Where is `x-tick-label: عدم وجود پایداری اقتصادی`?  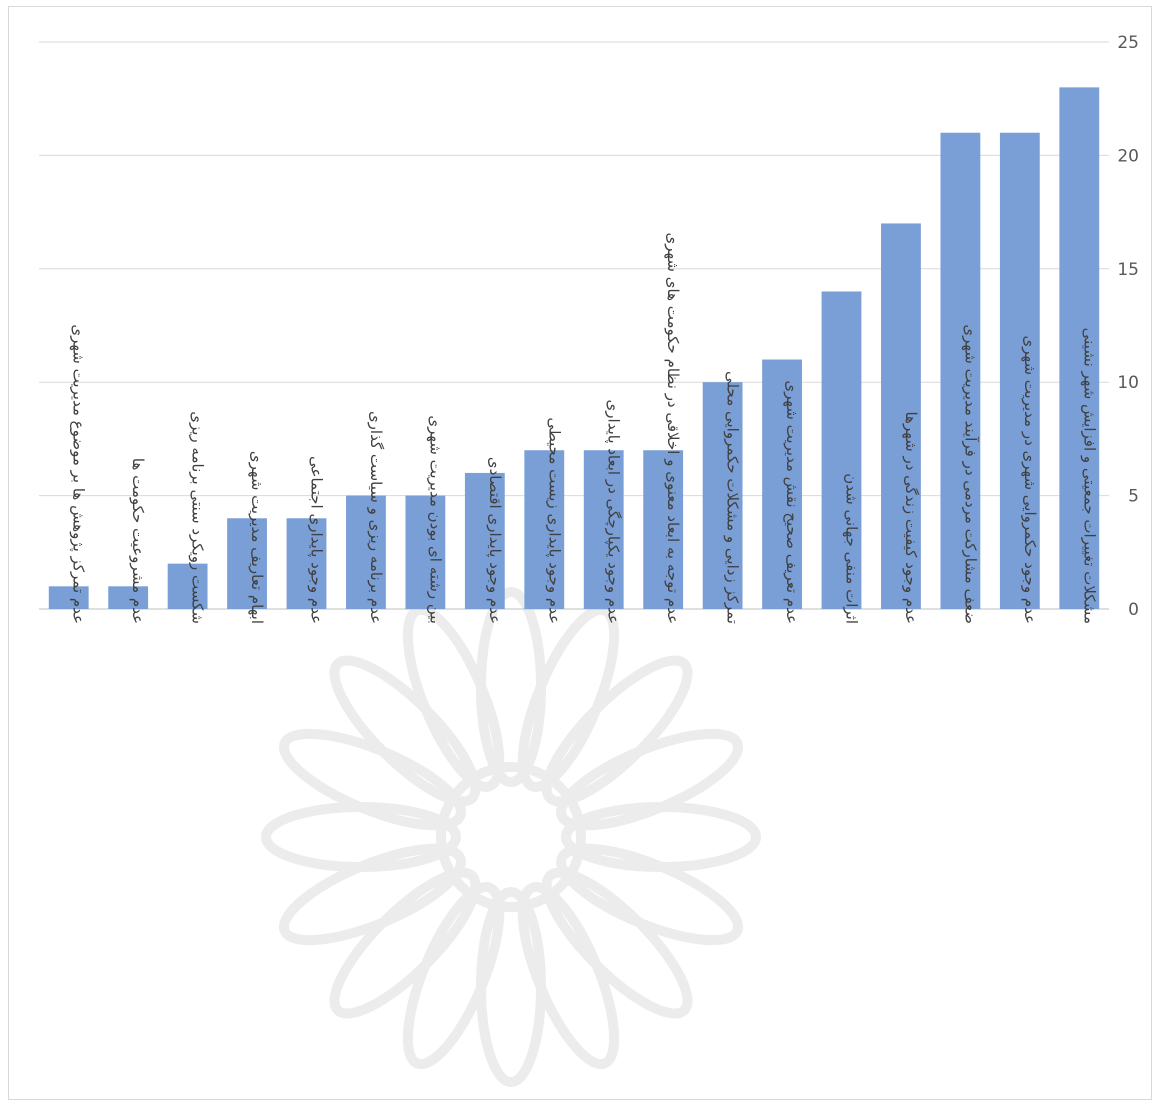
x-tick-label: عدم وجود پایداری اقتصادی is located at coordinates (494, 540).